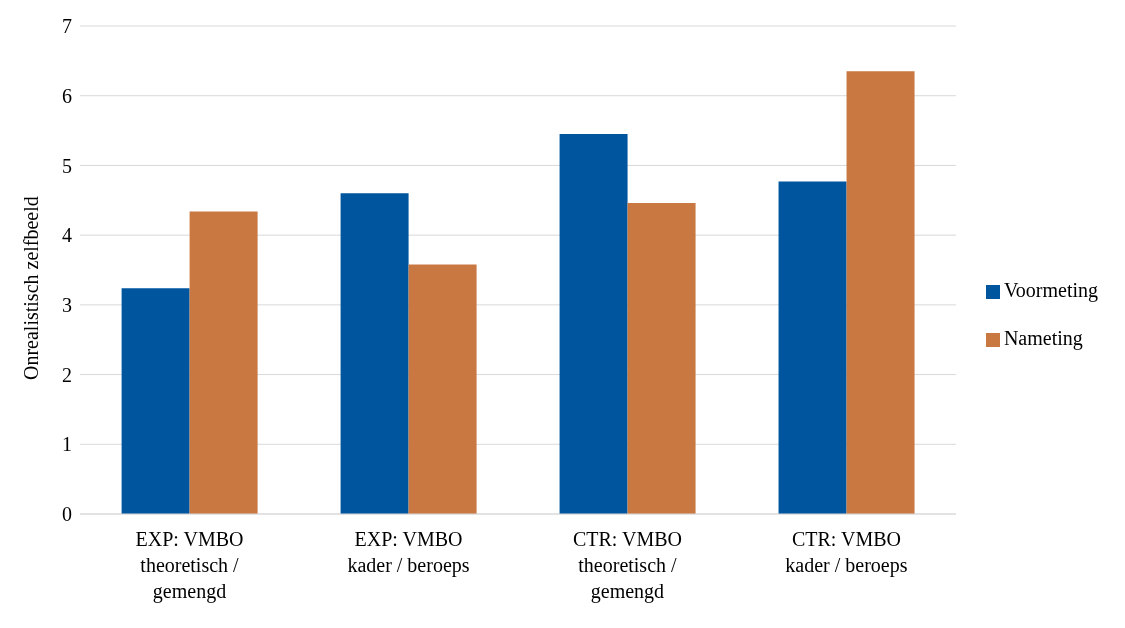 The image size is (1125, 628). Describe the element at coordinates (67, 95) in the screenshot. I see `y-tick-label: 6` at that location.